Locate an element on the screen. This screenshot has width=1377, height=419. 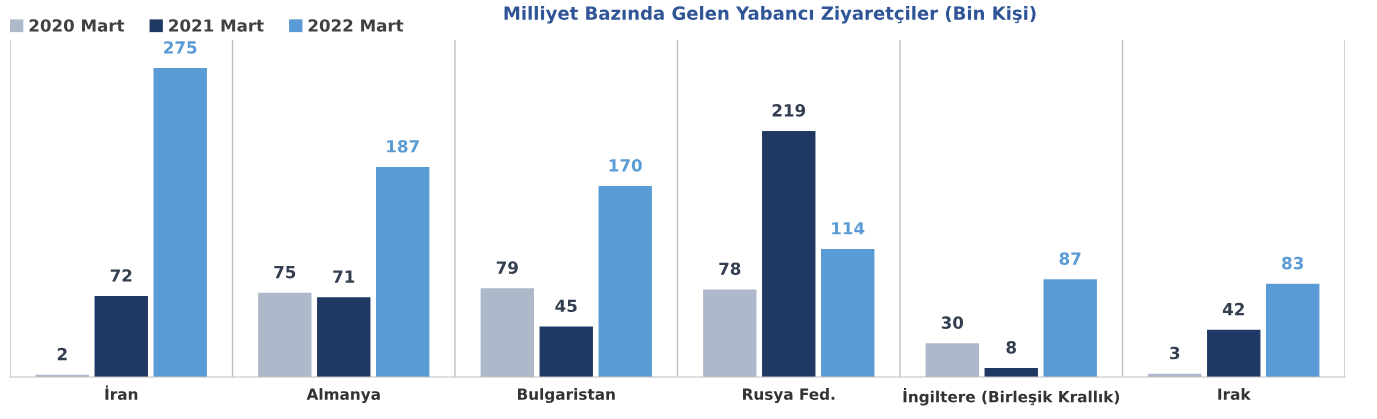
x-tick-label: Bulgaristan is located at coordinates (566, 396).